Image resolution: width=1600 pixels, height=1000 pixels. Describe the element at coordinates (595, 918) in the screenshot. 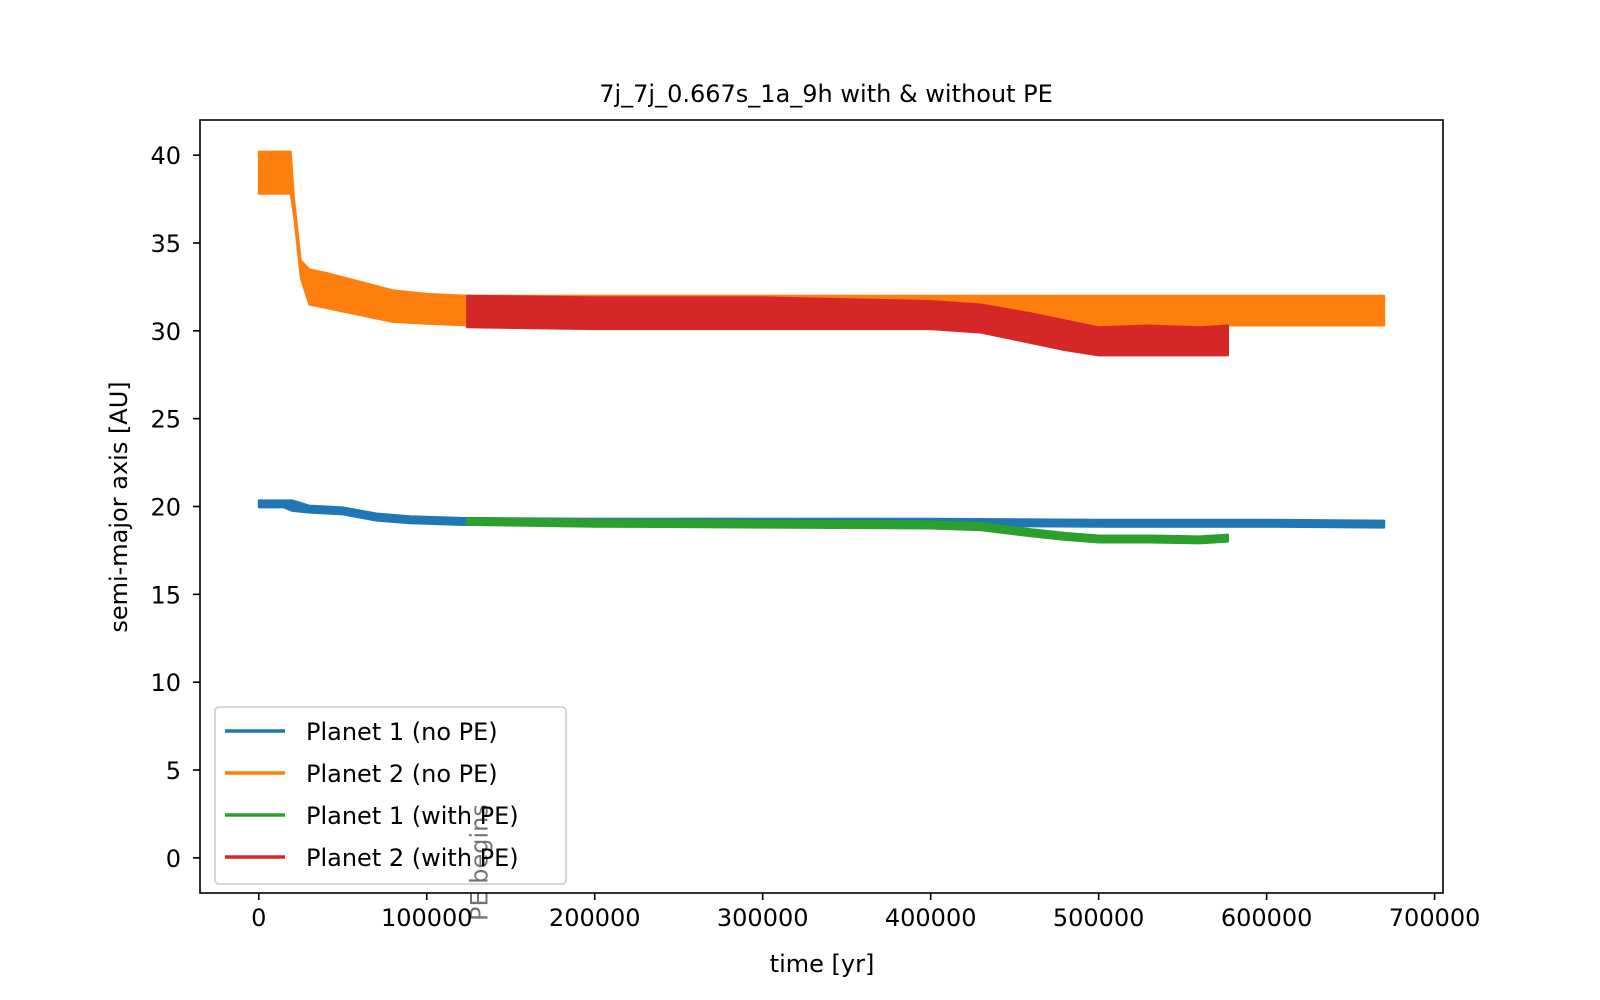

I see `x-tick-label: 200000` at that location.